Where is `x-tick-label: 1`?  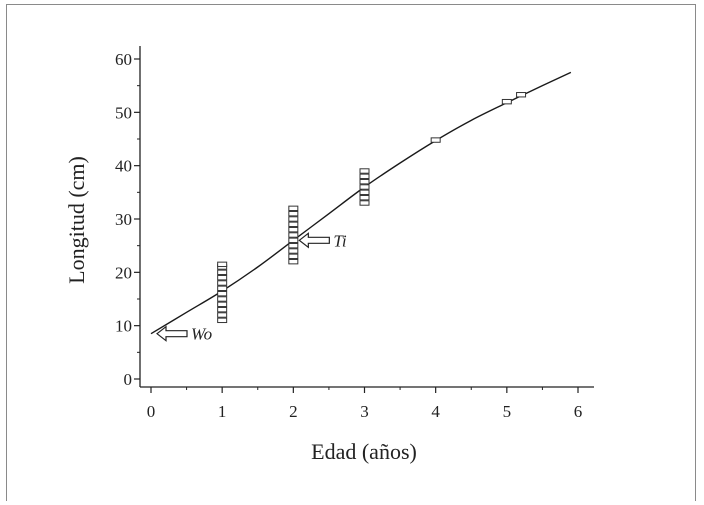 x-tick-label: 1 is located at coordinates (222, 411).